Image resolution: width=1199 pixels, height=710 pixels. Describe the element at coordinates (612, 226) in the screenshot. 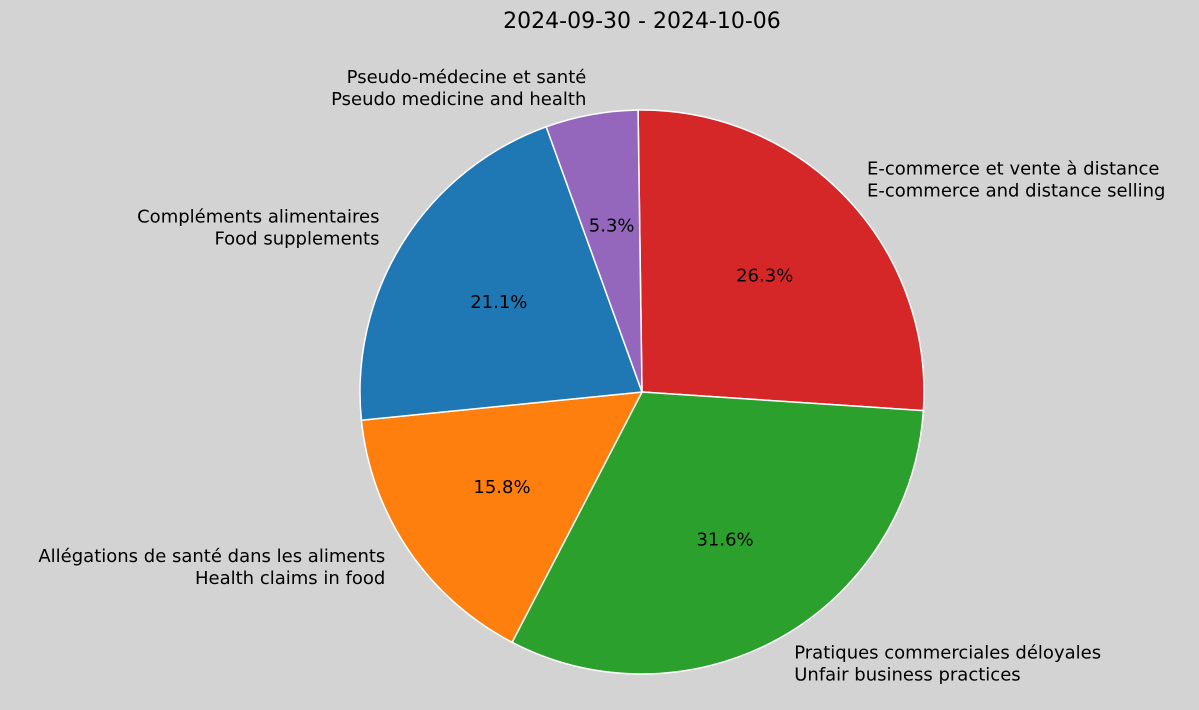

I see `slice-percentage-label: 5.3%` at that location.